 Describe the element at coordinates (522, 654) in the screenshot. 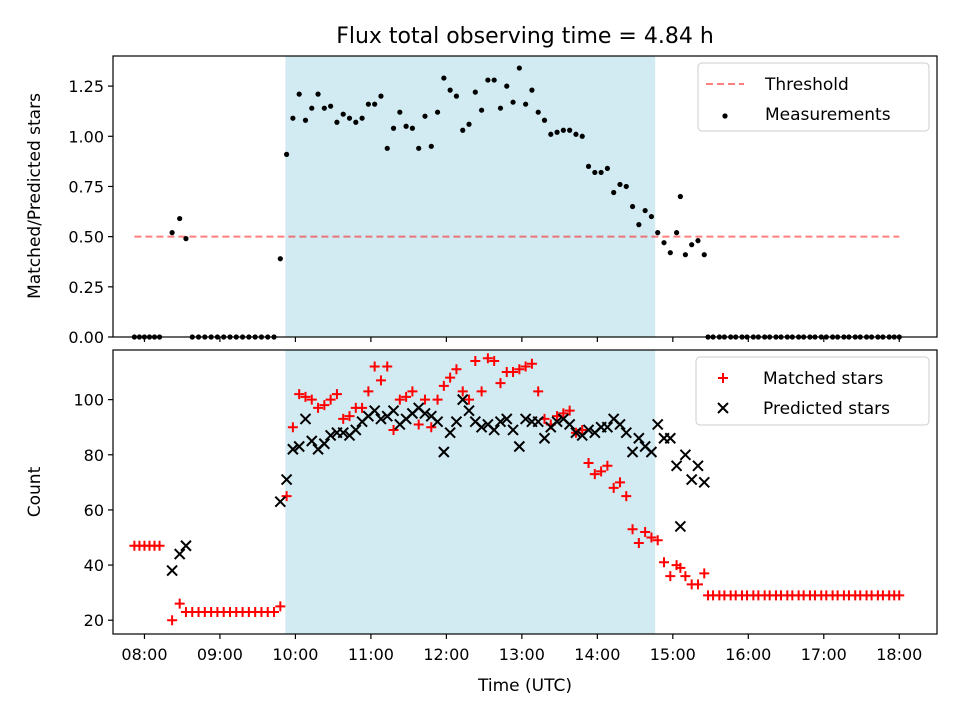

I see `x-tick-label: 13:00` at that location.